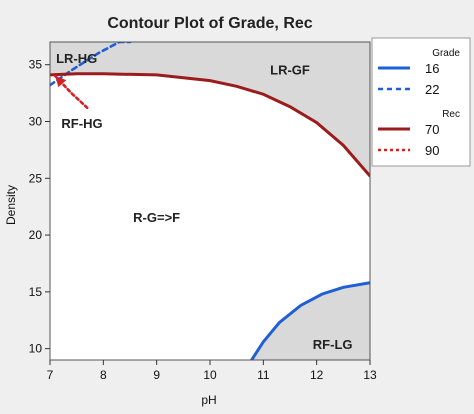  What do you see at coordinates (432, 150) in the screenshot?
I see `legend-entry-label: 90` at bounding box center [432, 150].